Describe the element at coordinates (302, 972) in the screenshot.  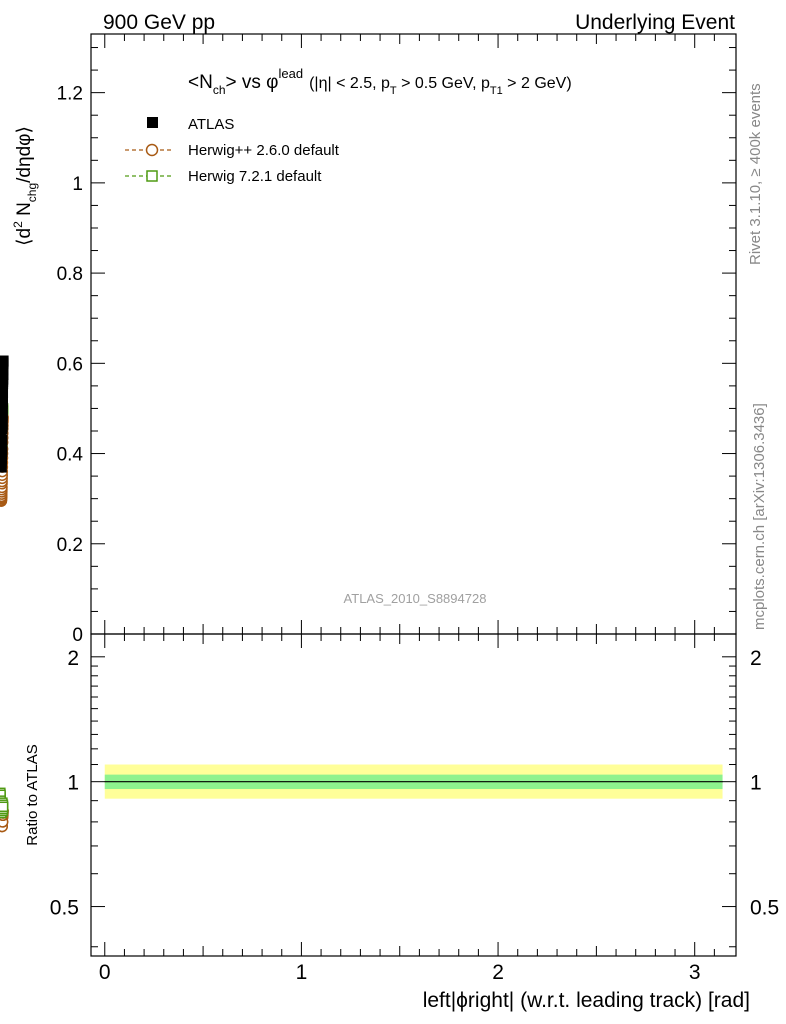
I see `xtick-label: 1` at that location.